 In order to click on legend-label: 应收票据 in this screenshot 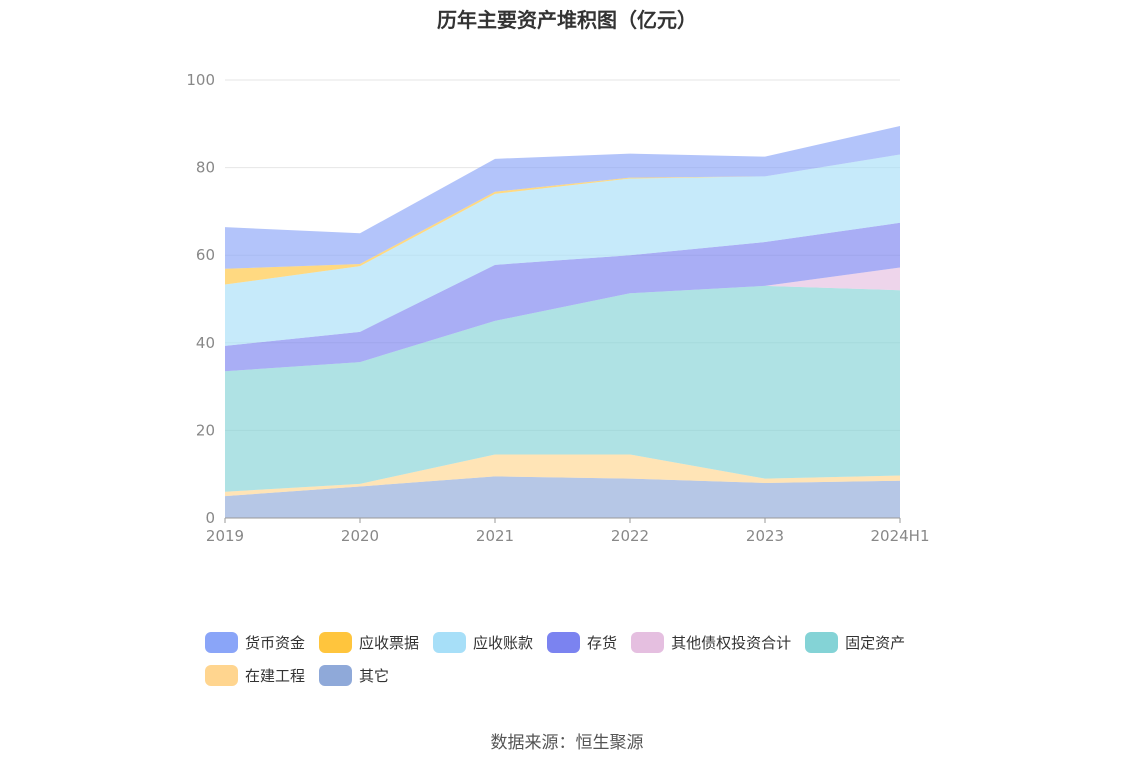, I will do `click(389, 643)`.